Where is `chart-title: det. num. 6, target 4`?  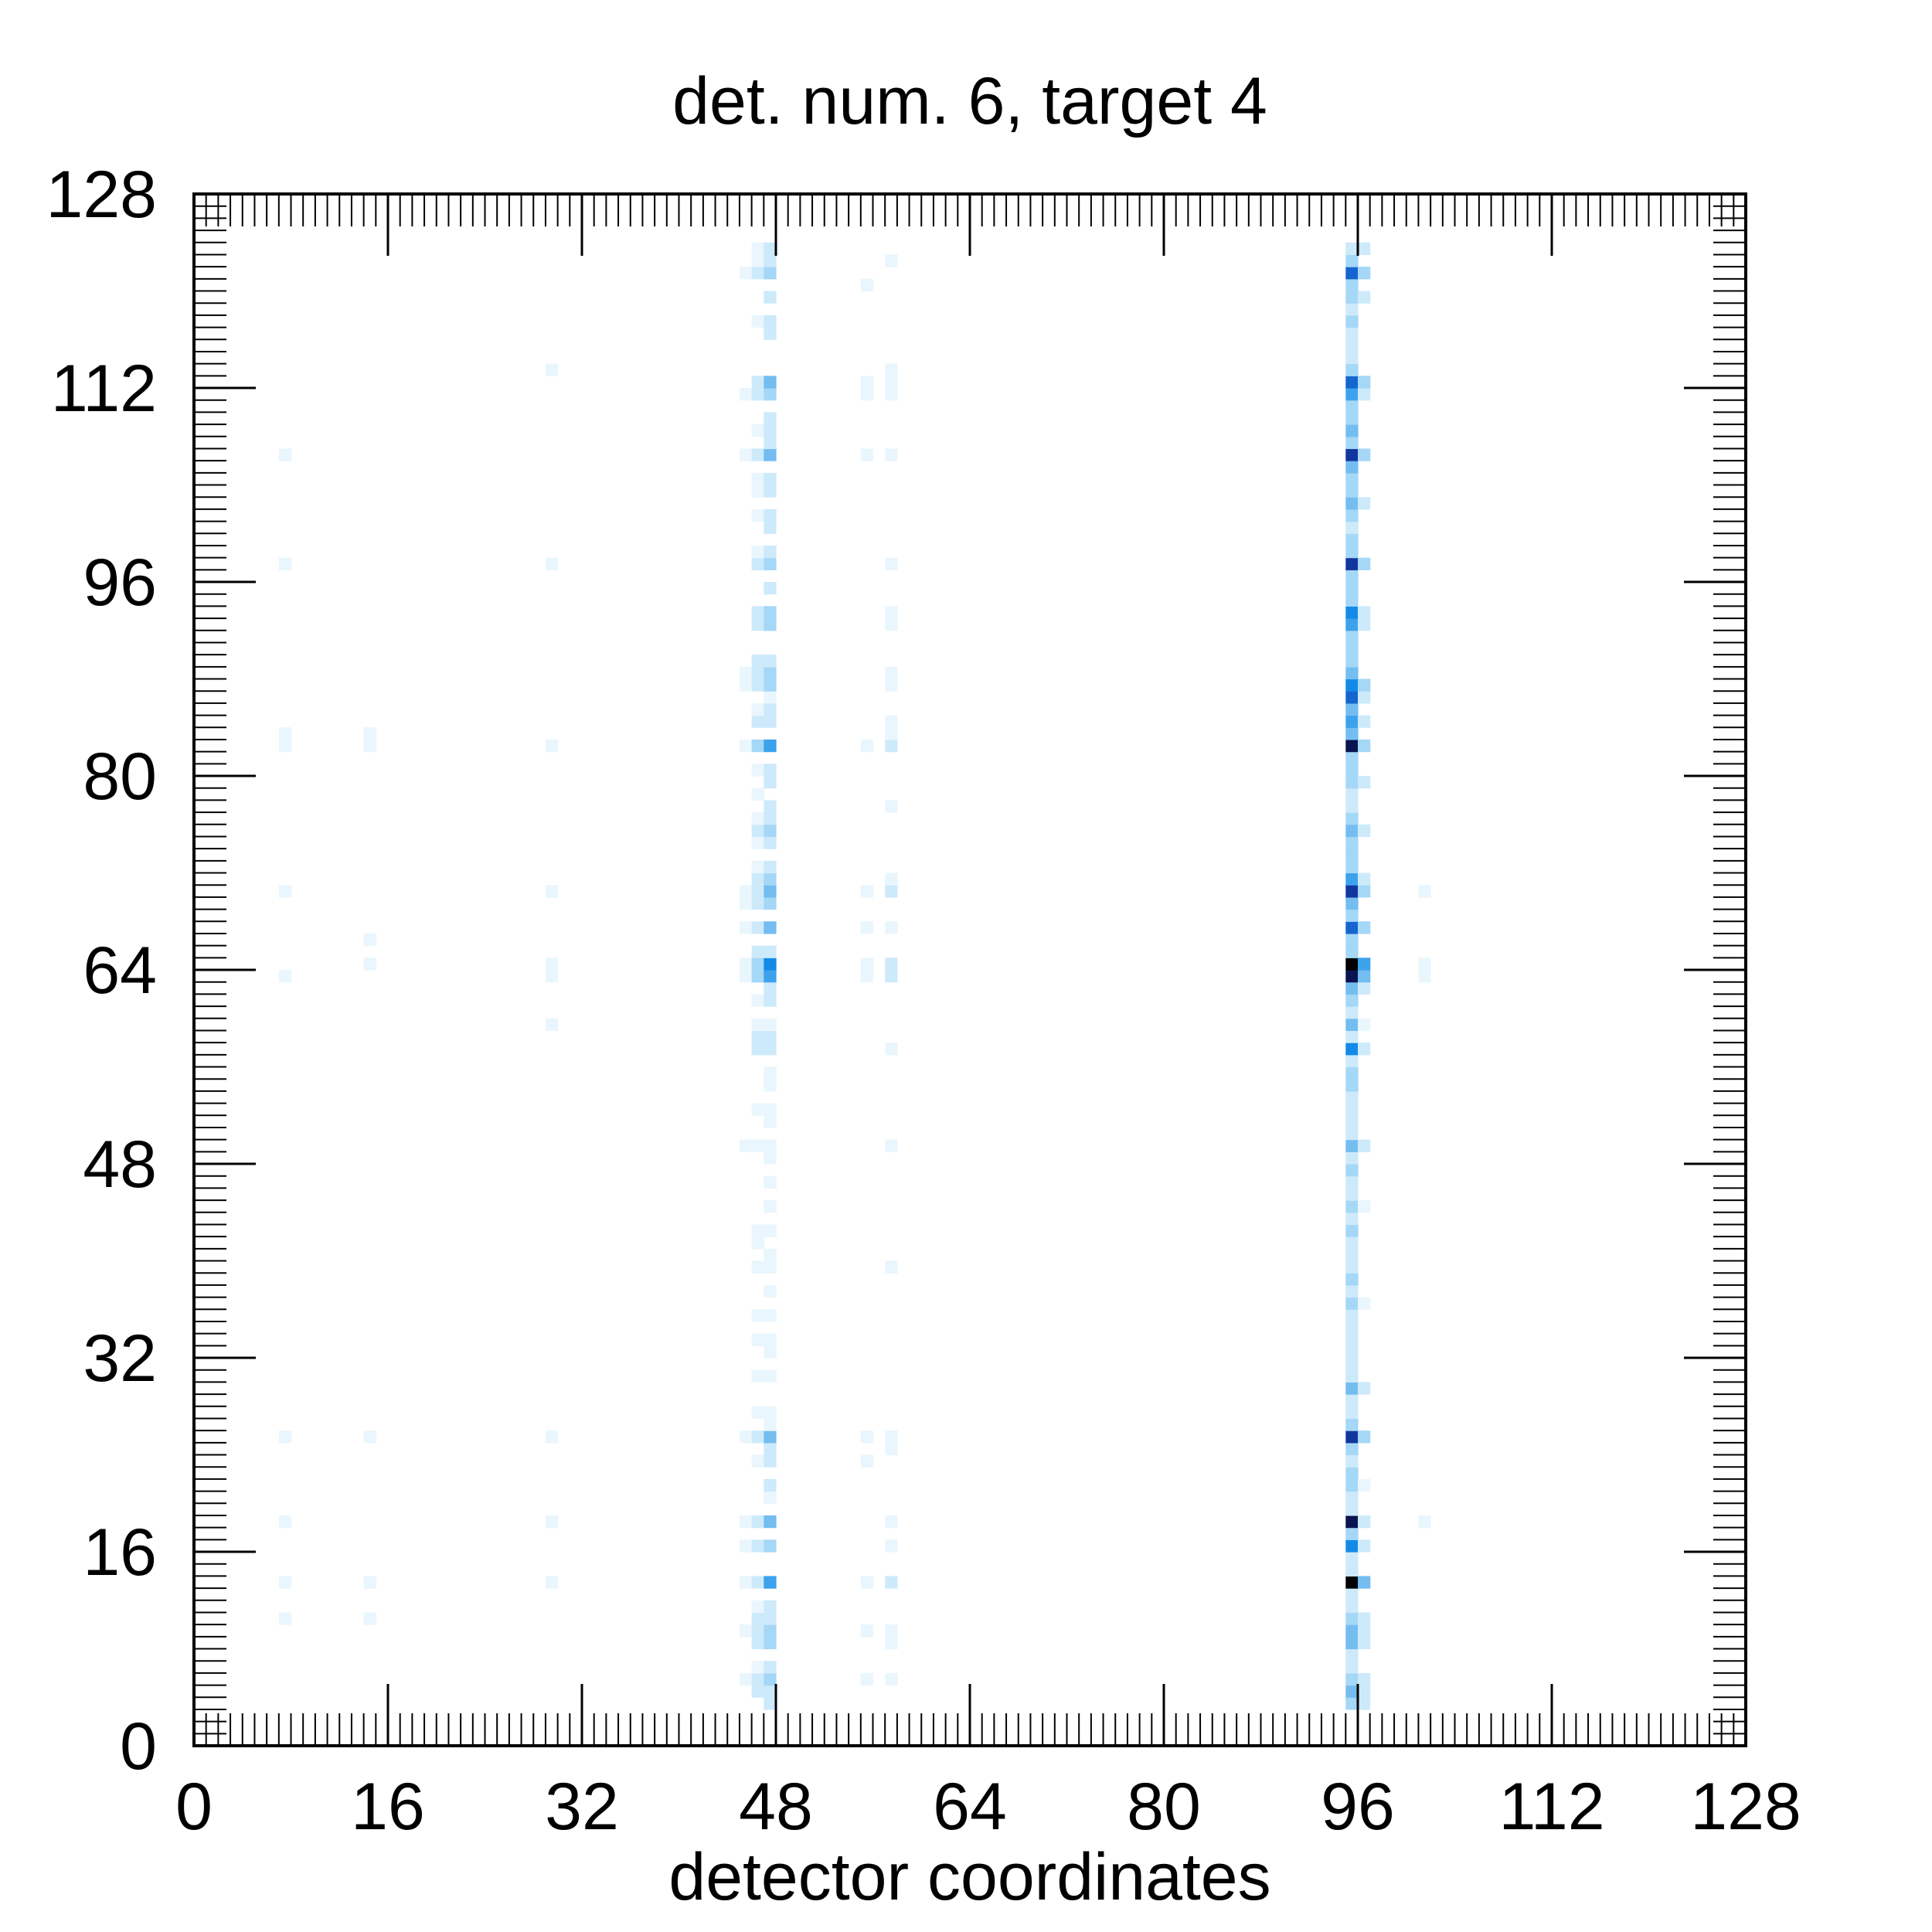
chart-title: det. num. 6, target 4 is located at coordinates (970, 101).